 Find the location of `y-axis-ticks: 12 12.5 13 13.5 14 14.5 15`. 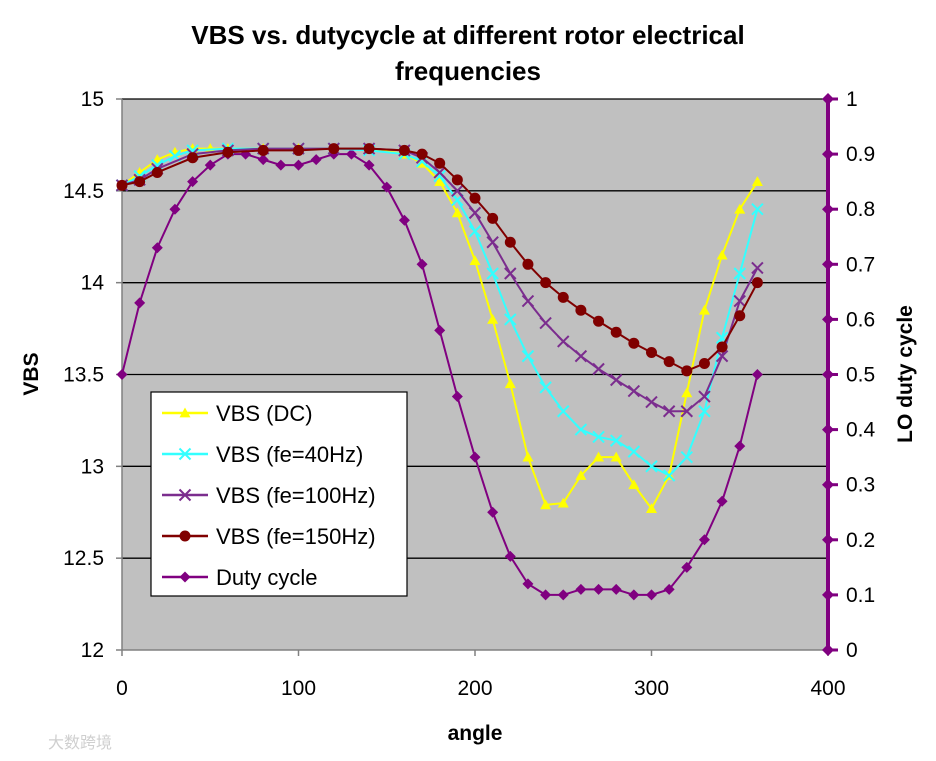

y-axis-ticks: 12 12.5 13 13.5 14 14.5 15 is located at coordinates (92, 375).